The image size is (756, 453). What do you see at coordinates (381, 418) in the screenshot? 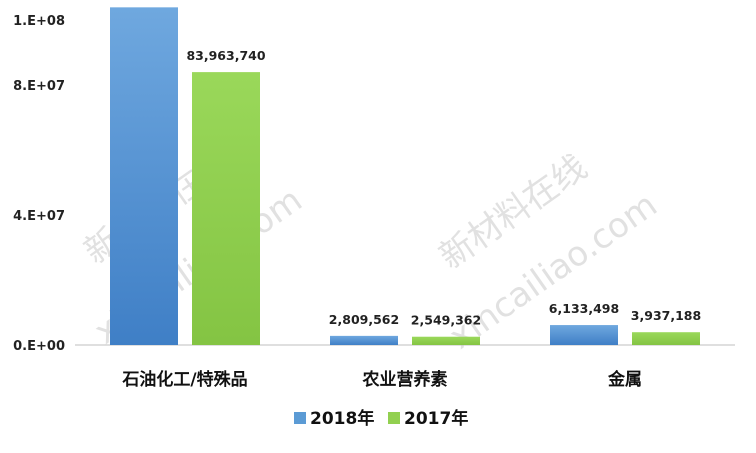
I see `legend: 2018年 2017年` at bounding box center [381, 418].